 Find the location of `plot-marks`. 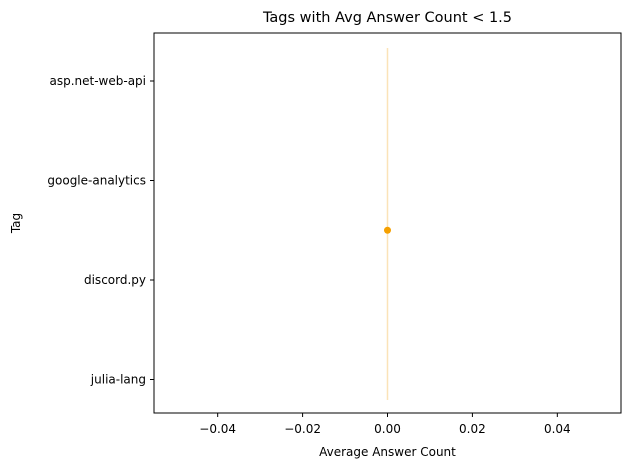

plot-marks is located at coordinates (387, 230).